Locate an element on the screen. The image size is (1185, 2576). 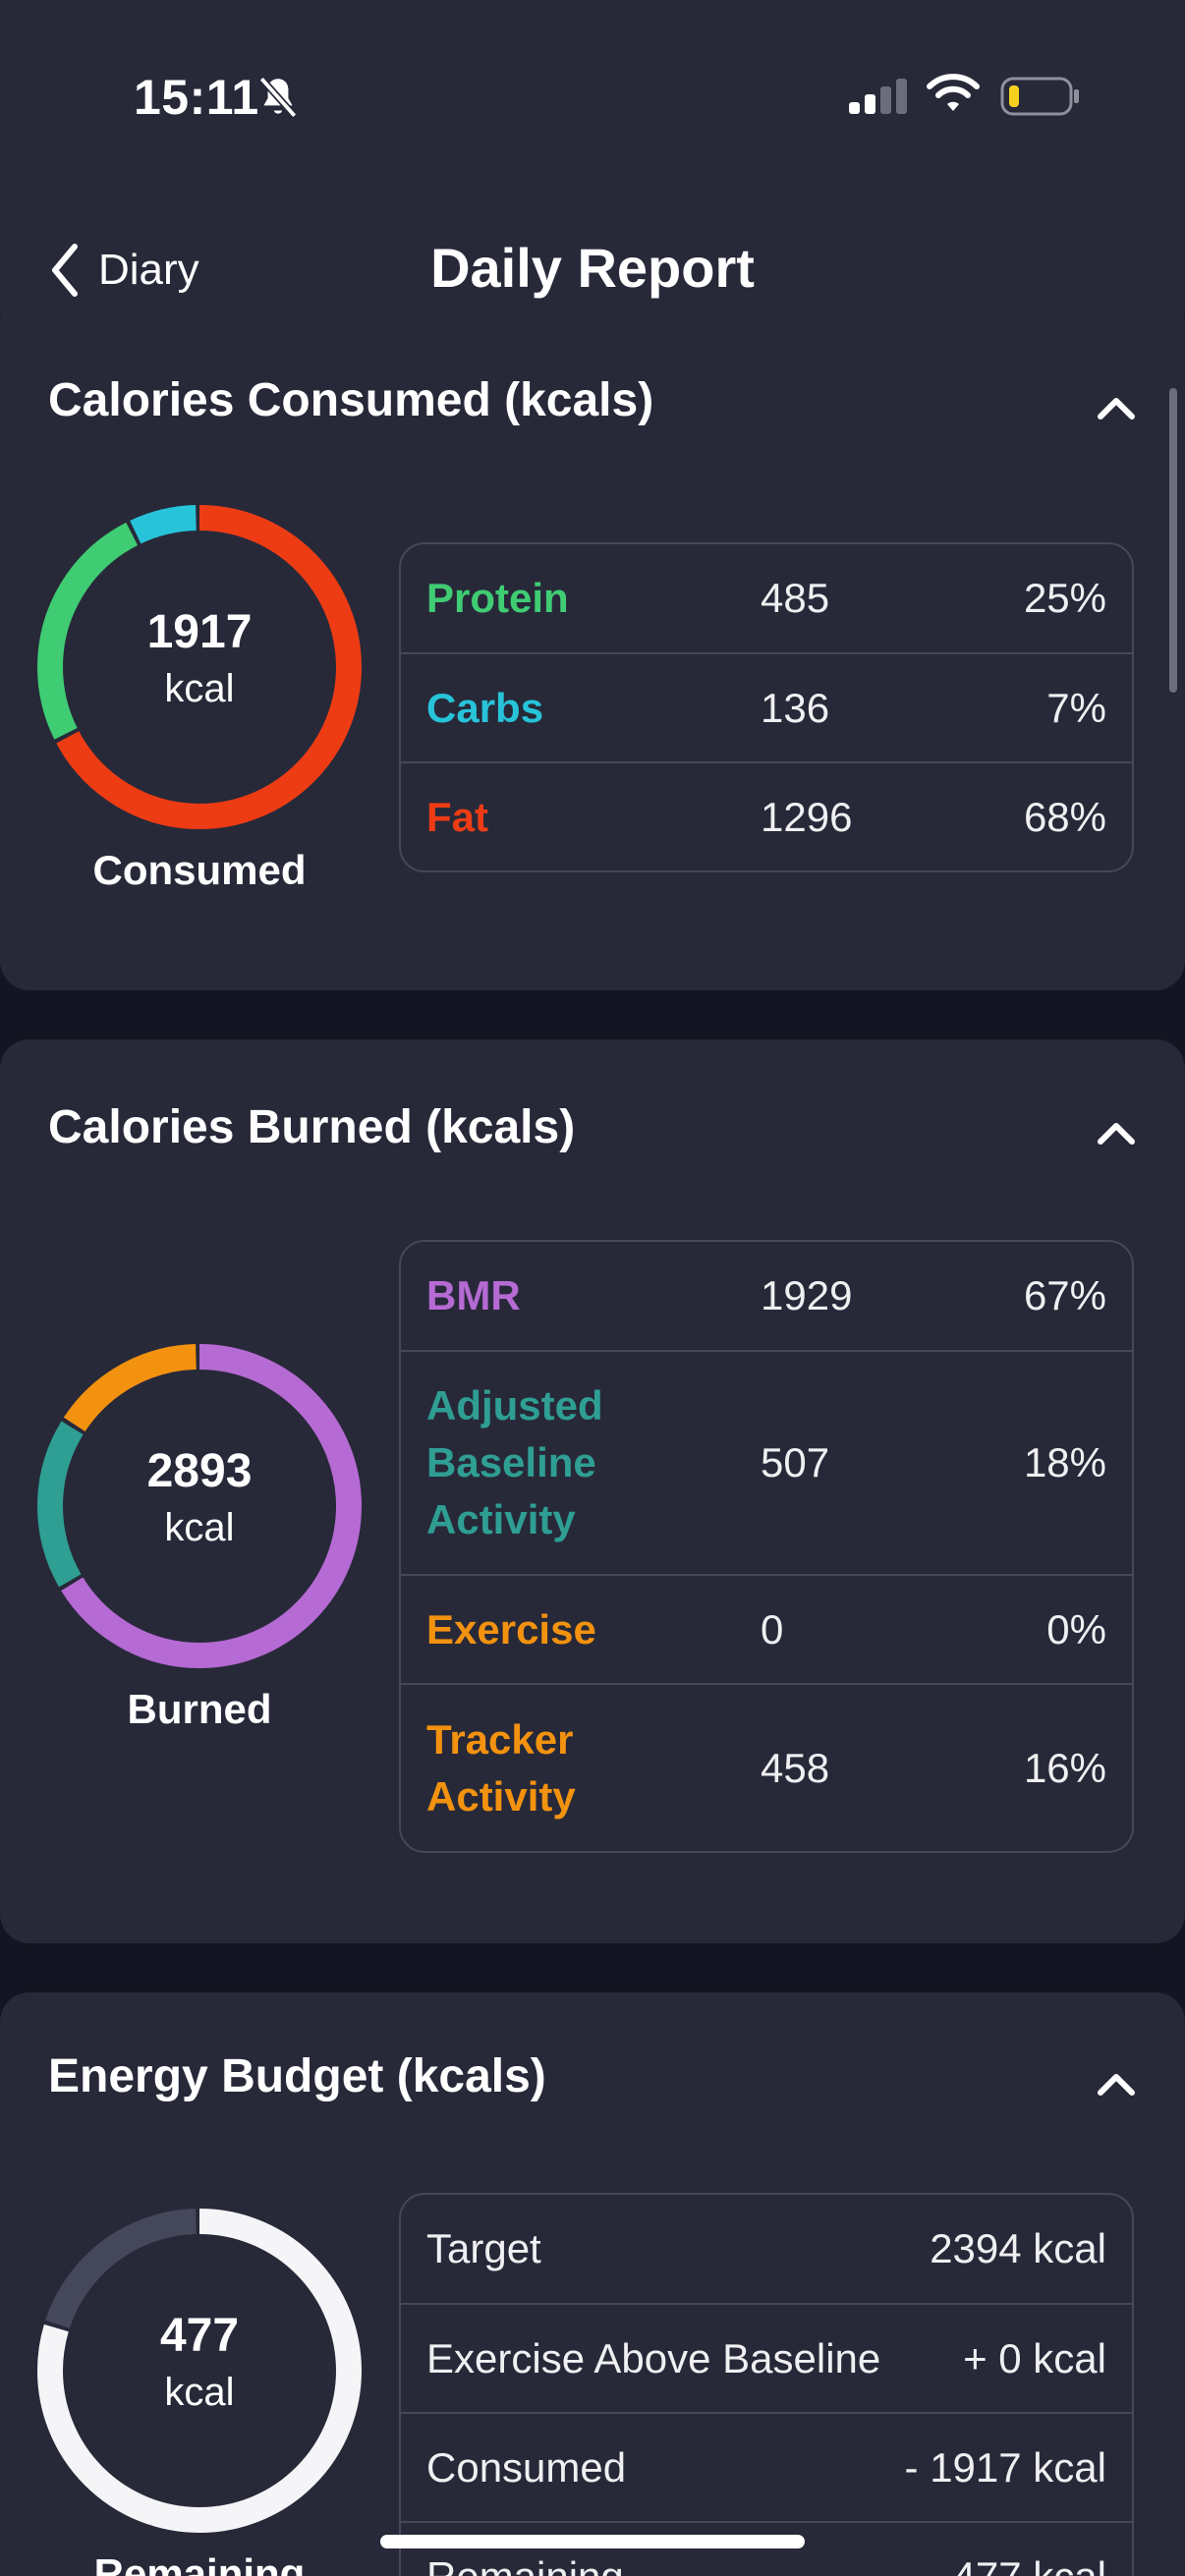
adjusted-baseline-value: 507 is located at coordinates (796, 1462).